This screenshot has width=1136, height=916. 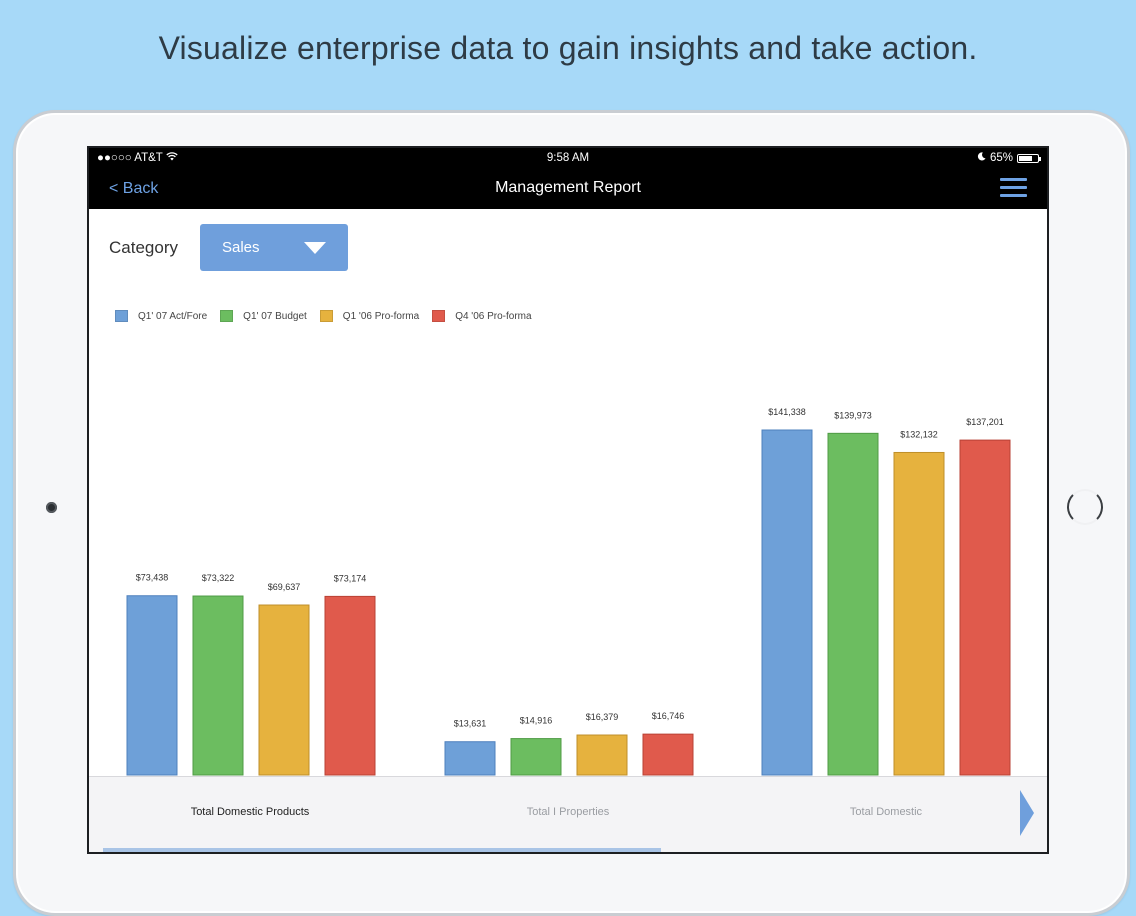 What do you see at coordinates (985, 422) in the screenshot?
I see `data-label: $137,201` at bounding box center [985, 422].